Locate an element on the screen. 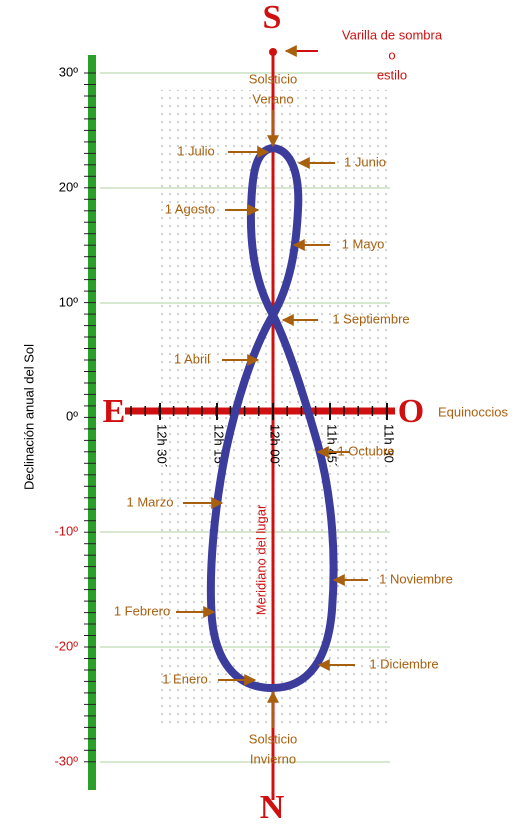 This screenshot has width=525, height=835. north-label: N is located at coordinates (272, 807).